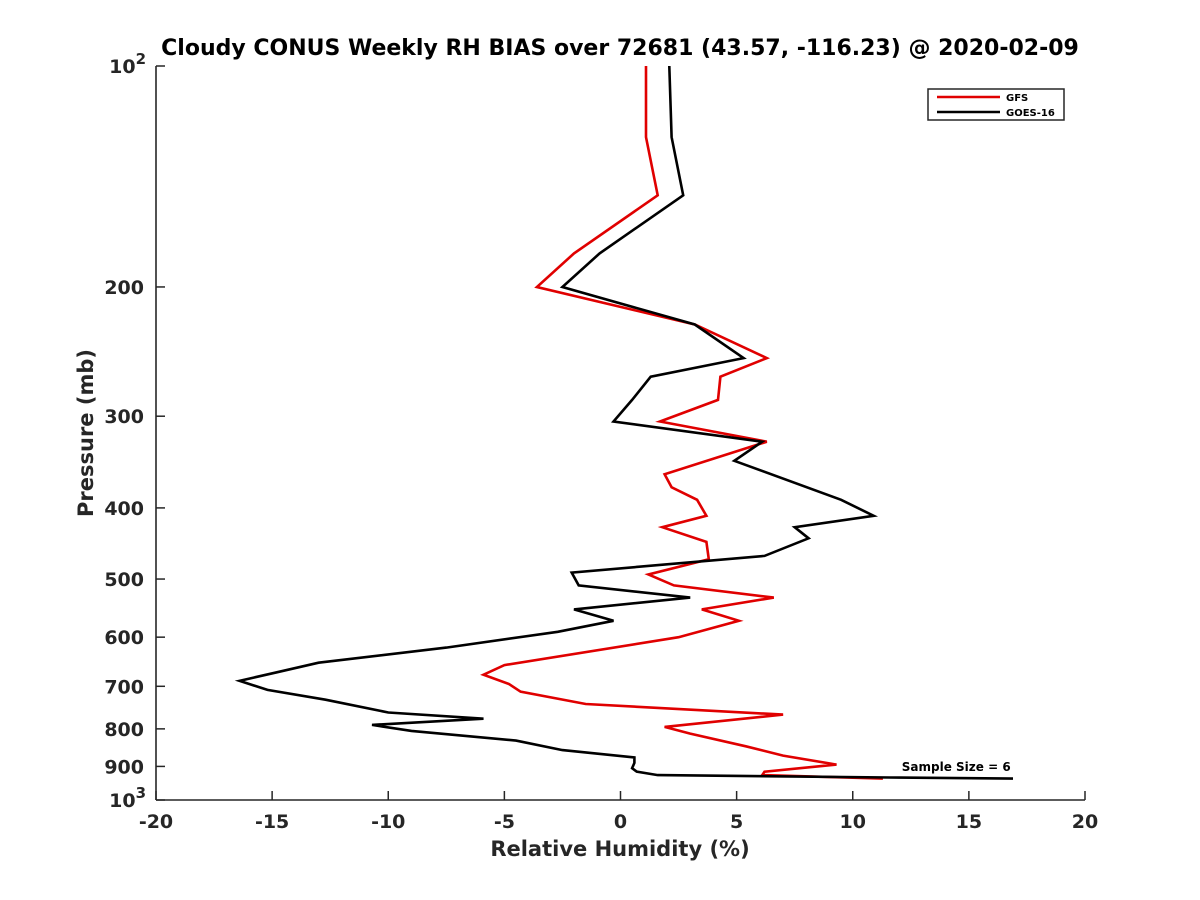 Image resolution: width=1200 pixels, height=900 pixels. I want to click on y-tick-exponent: 3, so click(141, 793).